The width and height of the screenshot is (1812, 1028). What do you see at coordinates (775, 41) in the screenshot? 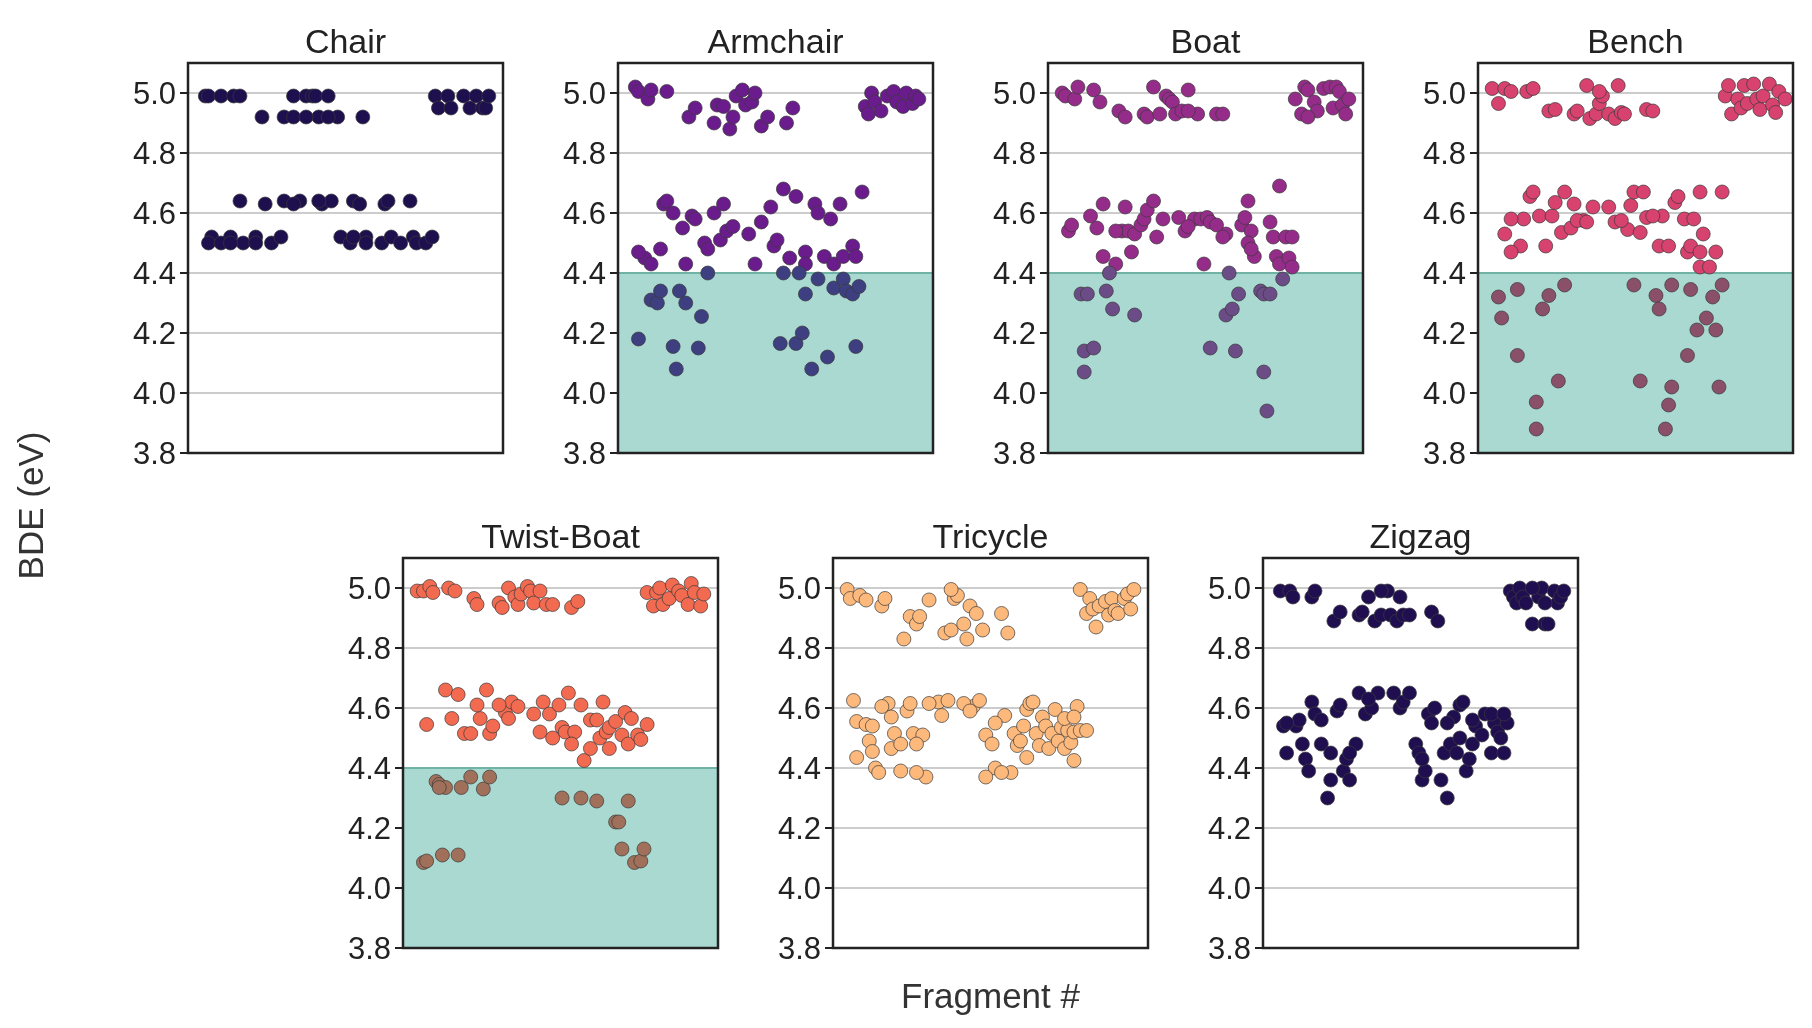
I see `chart-title: Armchair` at bounding box center [775, 41].